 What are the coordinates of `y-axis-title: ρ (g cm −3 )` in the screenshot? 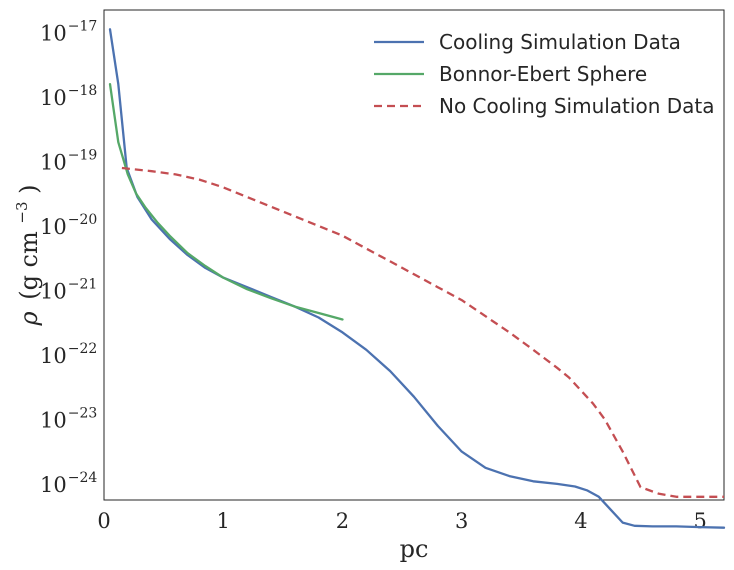 It's located at (24, 255).